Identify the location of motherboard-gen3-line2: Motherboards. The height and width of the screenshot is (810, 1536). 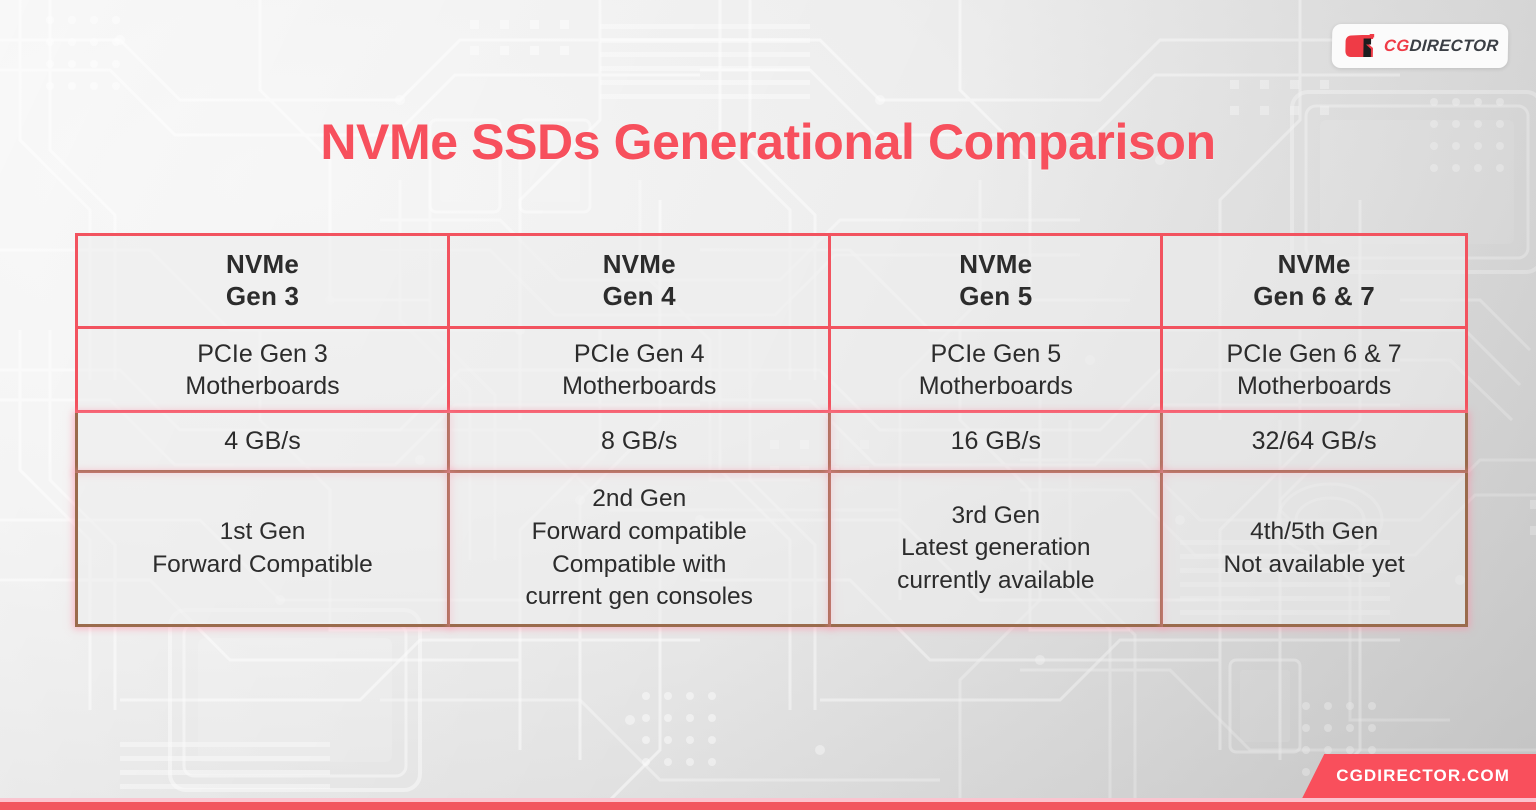
(262, 385).